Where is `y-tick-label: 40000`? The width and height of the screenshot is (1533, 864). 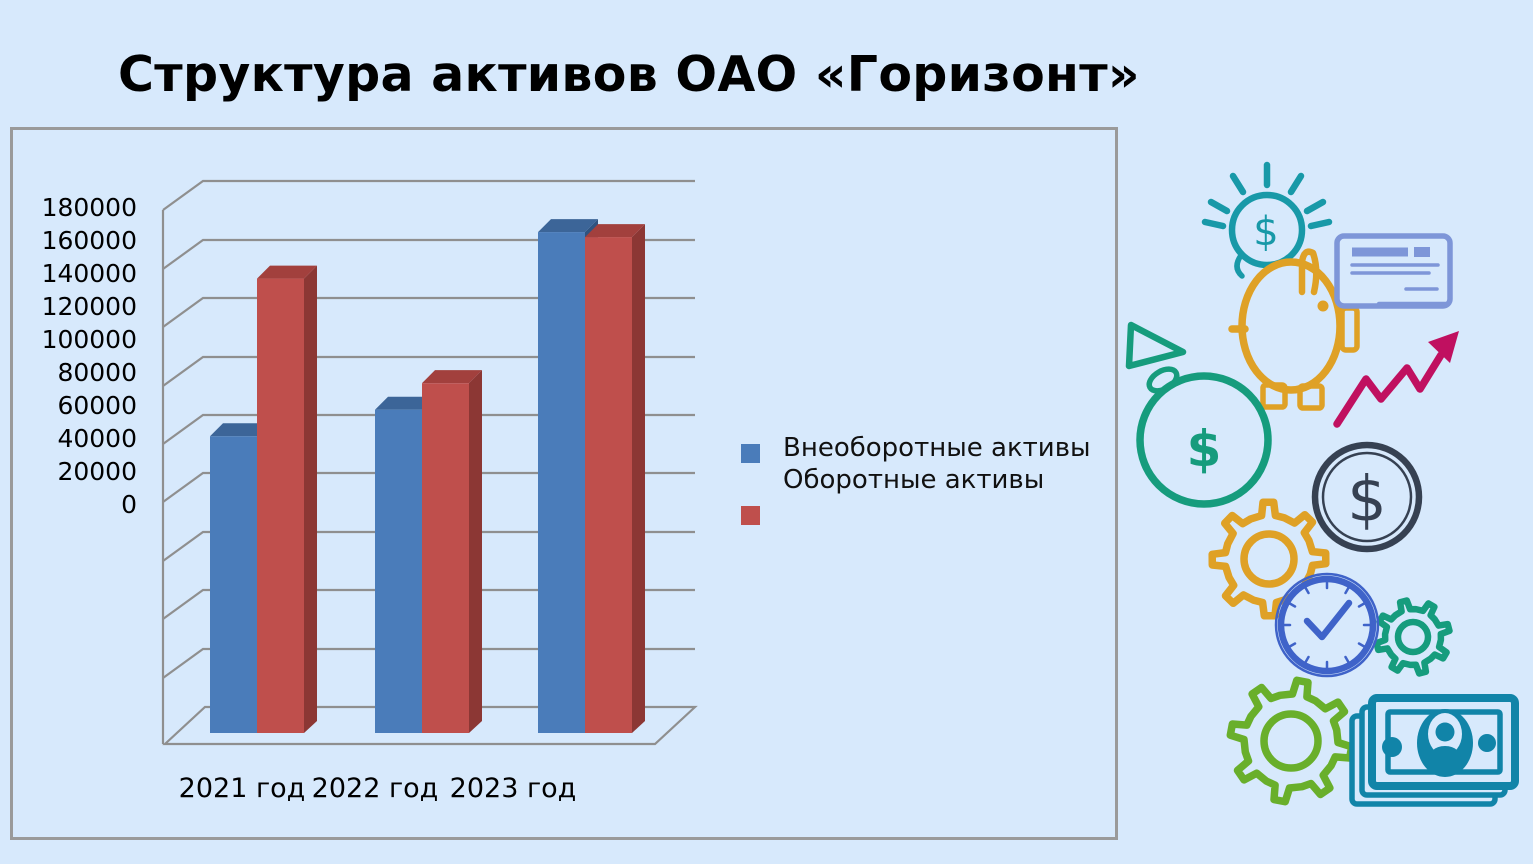
y-tick-label: 40000 is located at coordinates (97, 438).